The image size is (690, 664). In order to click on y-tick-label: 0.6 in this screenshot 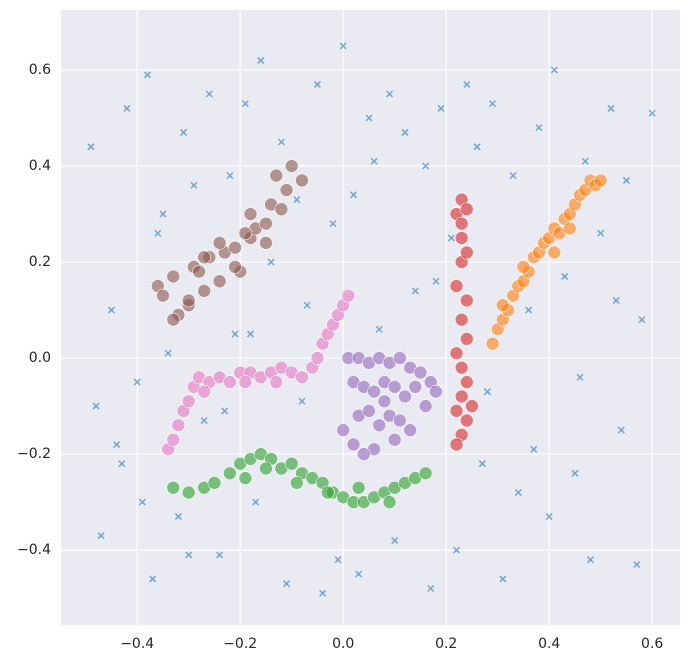, I will do `click(40, 70)`.